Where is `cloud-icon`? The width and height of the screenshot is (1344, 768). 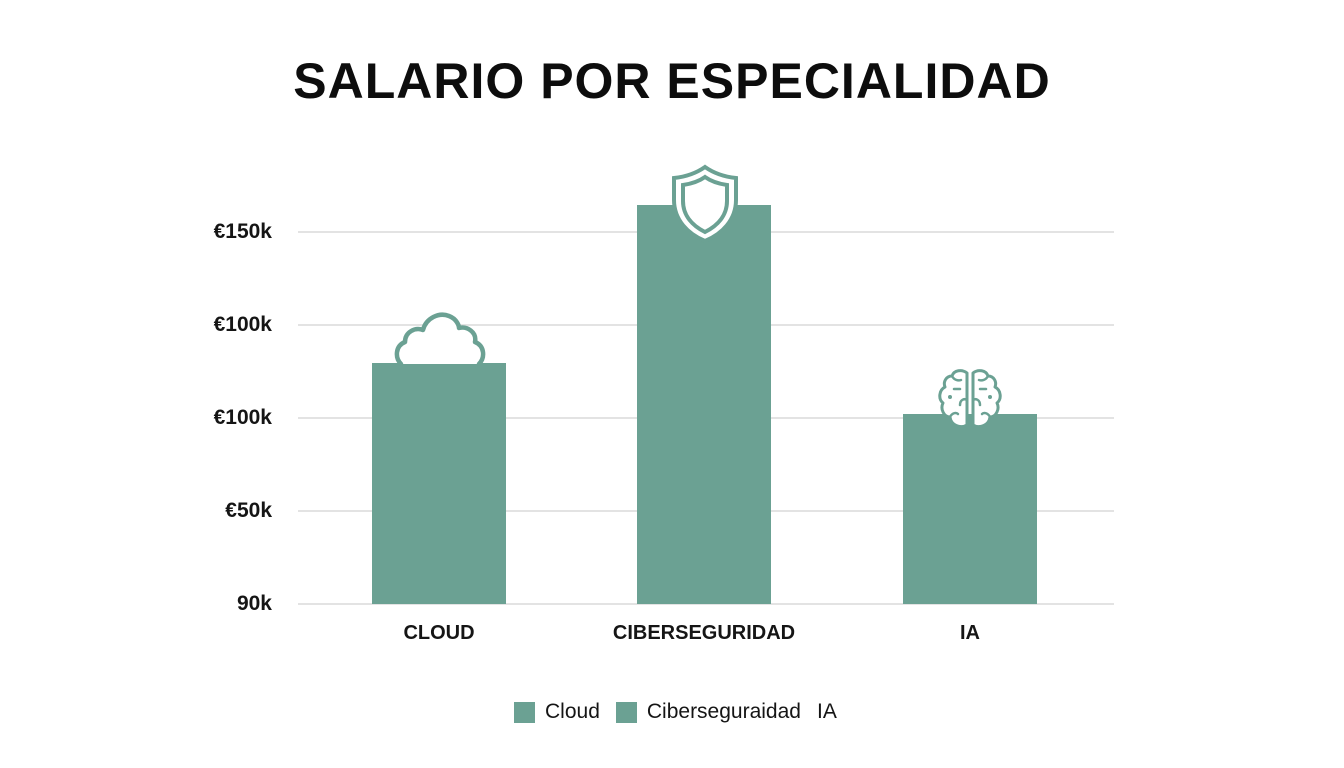
cloud-icon is located at coordinates (440, 339).